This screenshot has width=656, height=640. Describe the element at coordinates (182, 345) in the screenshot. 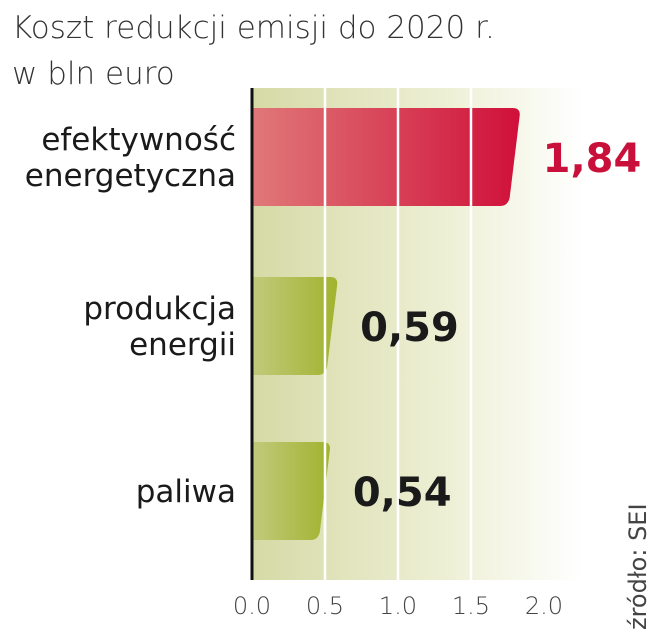

I see `category-label: energii` at that location.